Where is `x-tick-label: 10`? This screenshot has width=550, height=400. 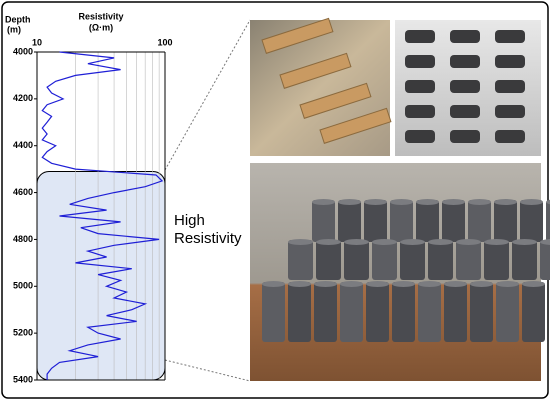
x-tick-label: 10 is located at coordinates (37, 42).